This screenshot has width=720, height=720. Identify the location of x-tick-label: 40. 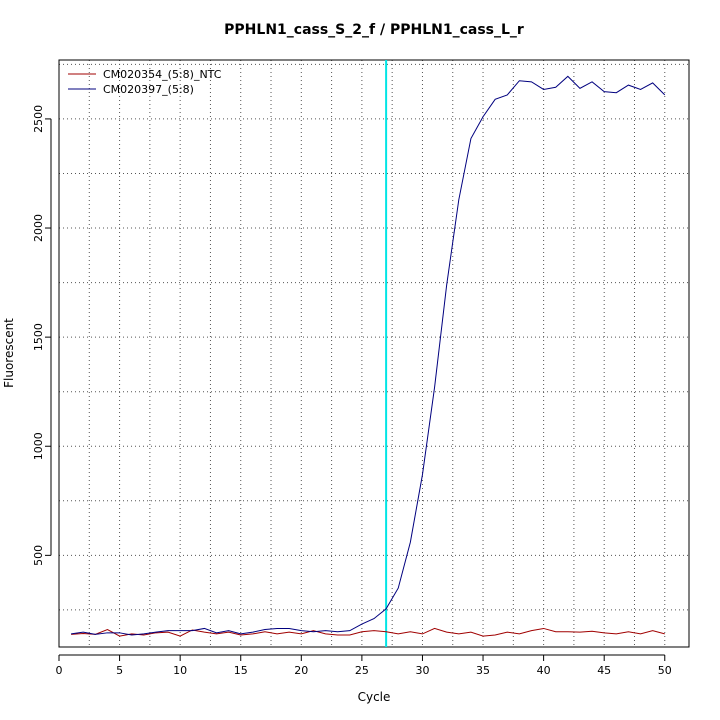
(544, 670).